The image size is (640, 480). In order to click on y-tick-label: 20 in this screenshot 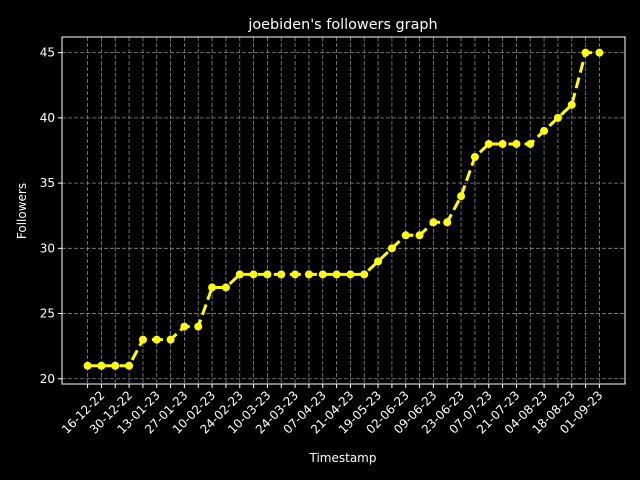, I will do `click(47, 379)`.